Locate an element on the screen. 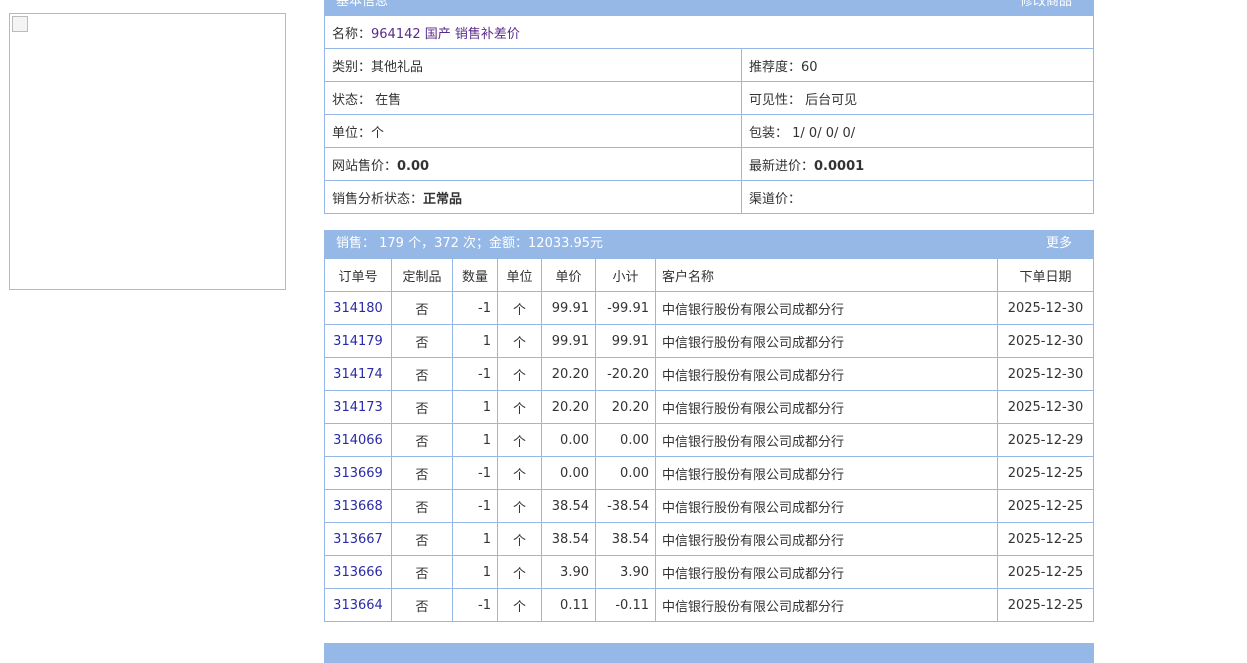 The width and height of the screenshot is (1247, 663). info-label: 单位： is located at coordinates (352, 133).